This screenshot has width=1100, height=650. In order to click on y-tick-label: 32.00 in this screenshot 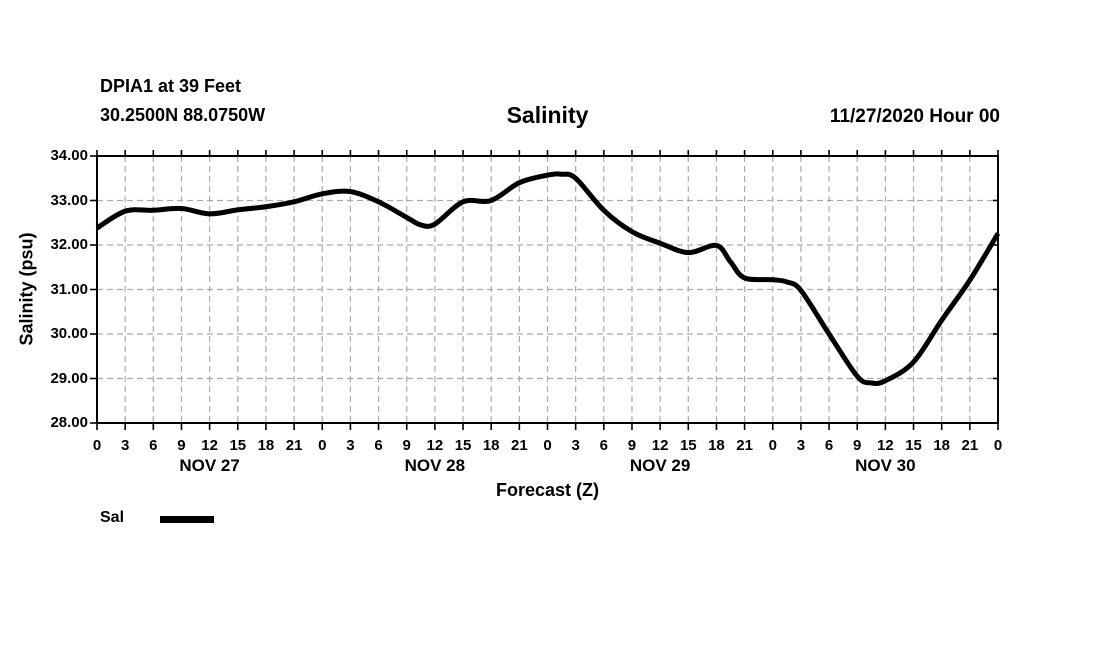, I will do `click(69, 244)`.